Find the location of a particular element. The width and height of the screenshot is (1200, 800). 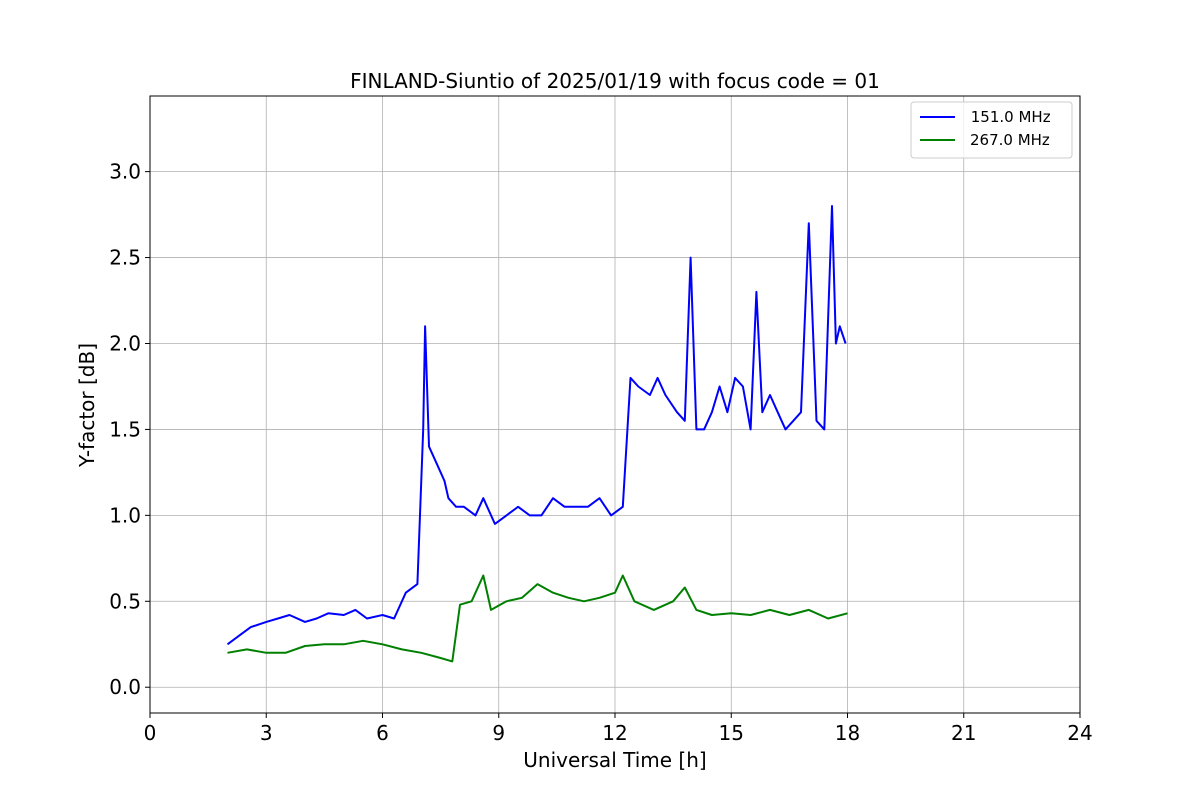

y-tick-label: 0.0 is located at coordinates (125, 687).